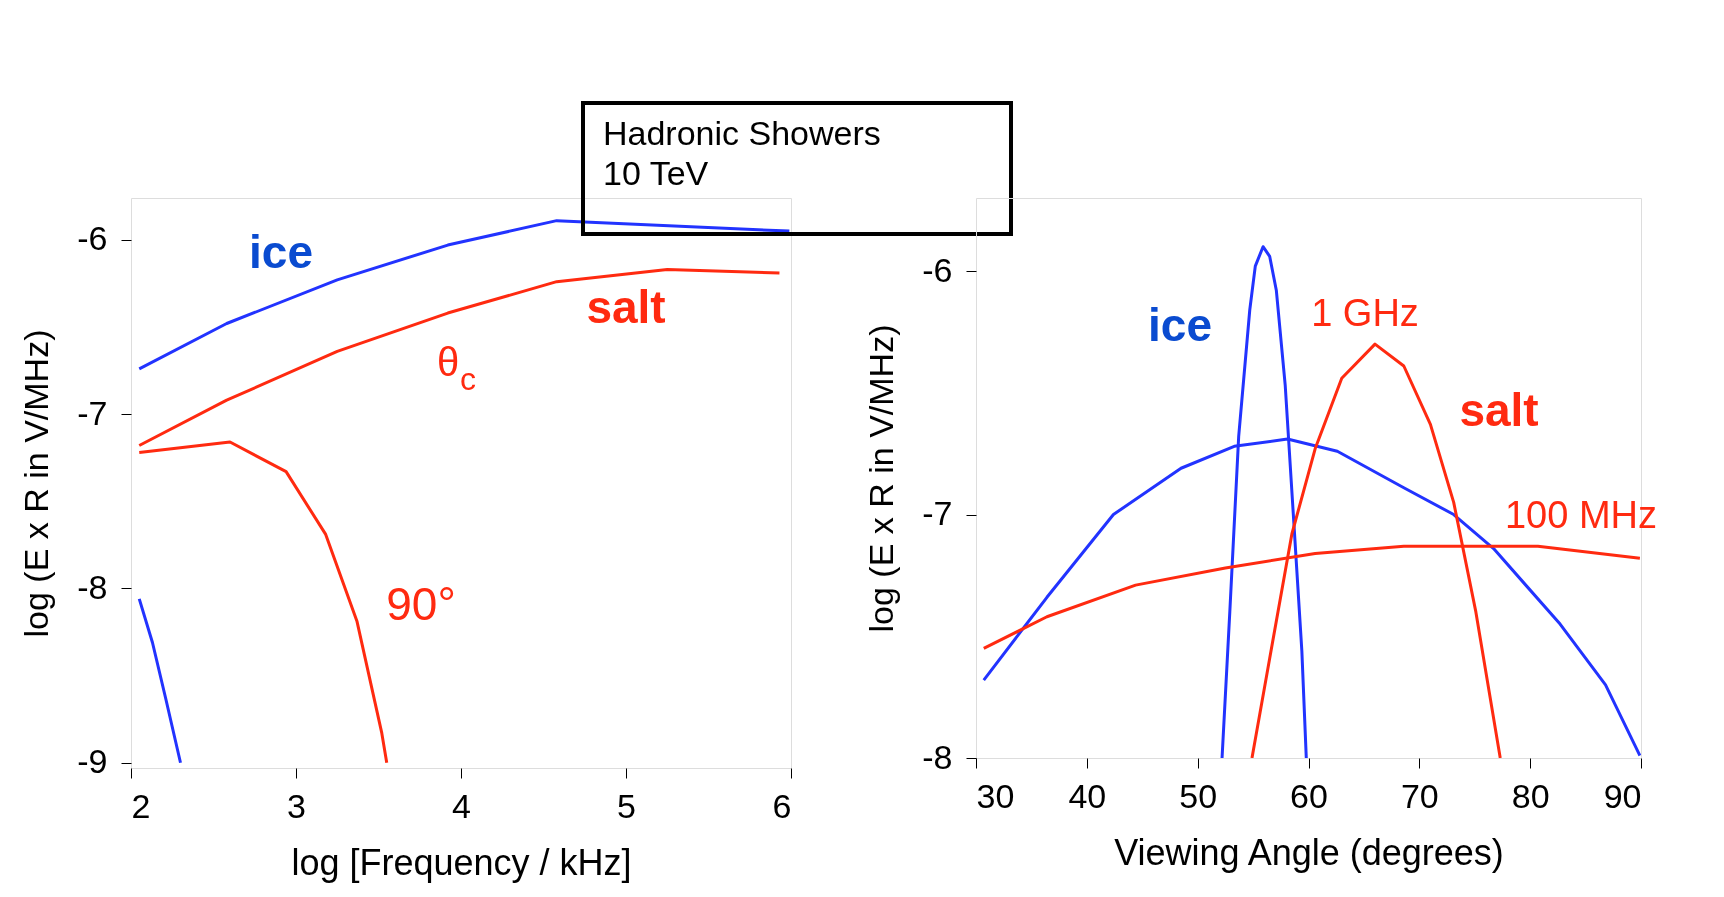  I want to click on x-tick-label: 90, so click(1622, 795).